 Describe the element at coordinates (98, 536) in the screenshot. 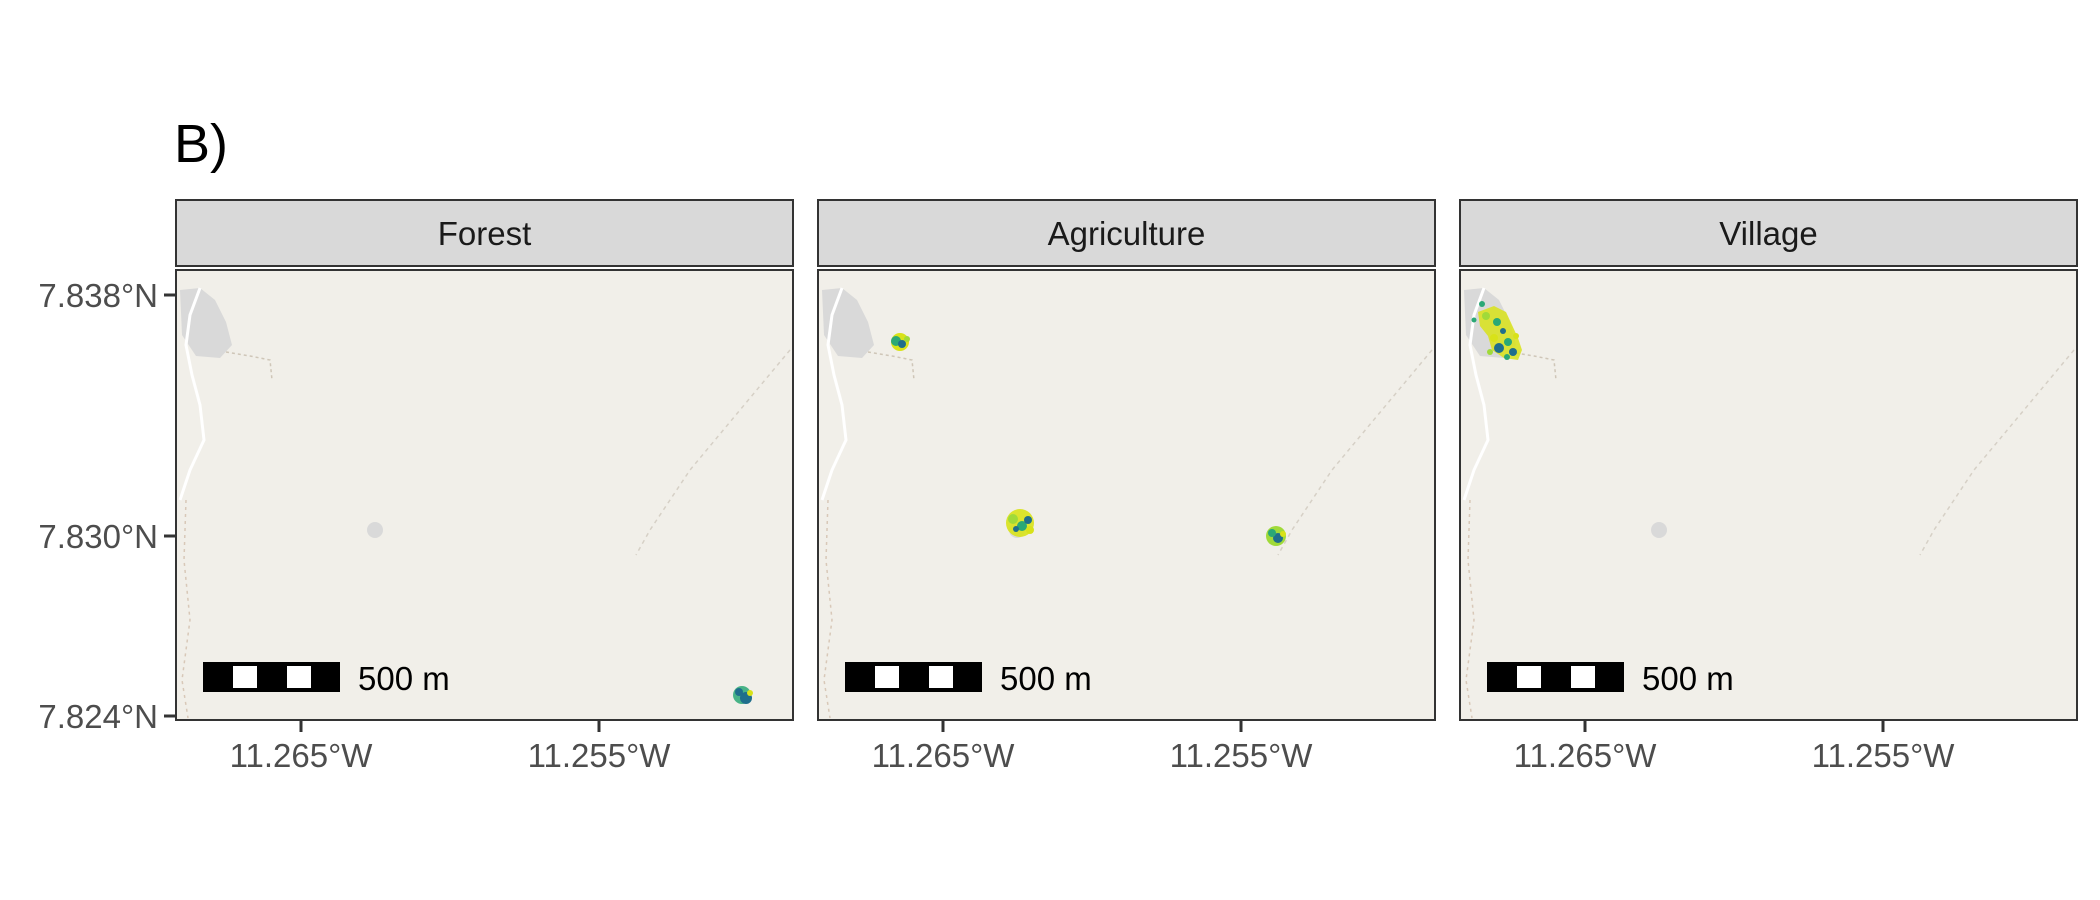

I see `y-tick-label: 7.830°N` at that location.